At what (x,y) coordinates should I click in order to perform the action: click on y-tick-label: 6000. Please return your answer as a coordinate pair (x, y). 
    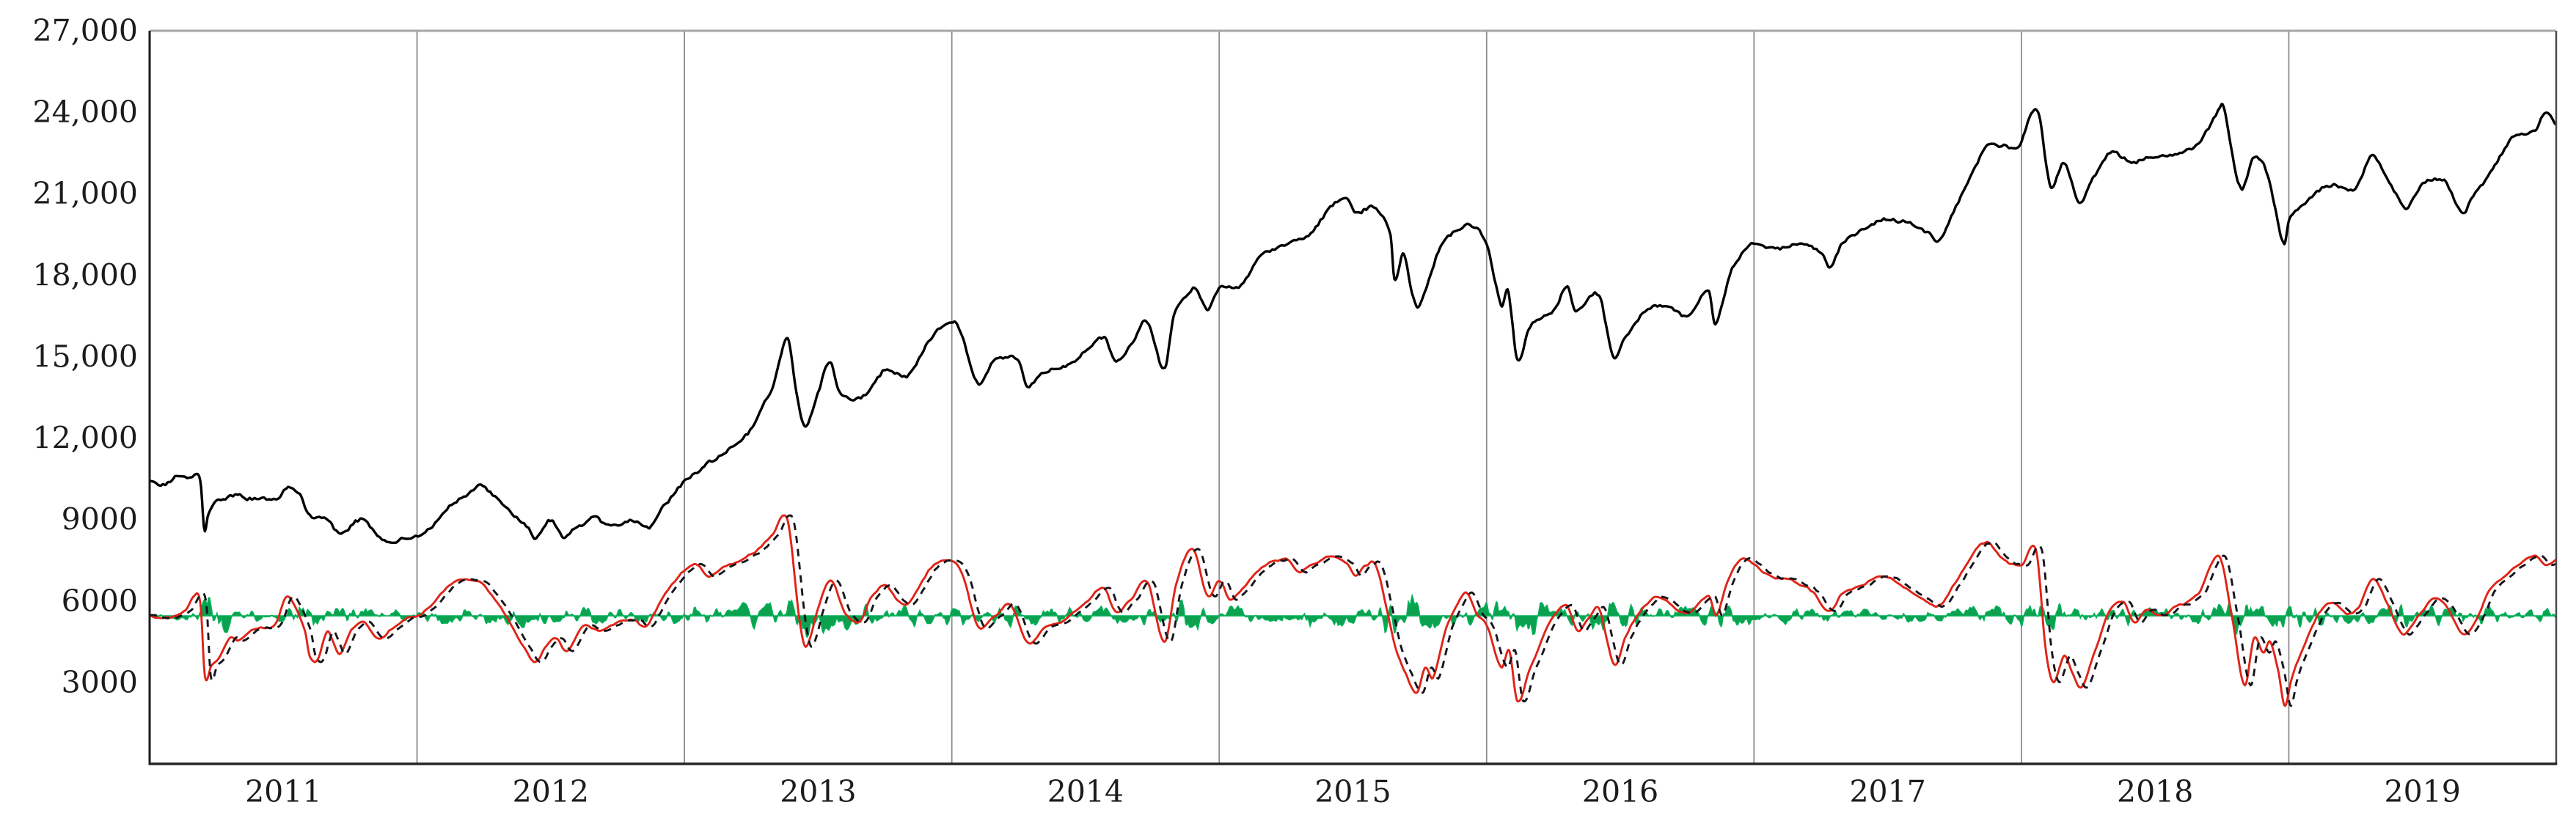
    Looking at the image, I should click on (100, 601).